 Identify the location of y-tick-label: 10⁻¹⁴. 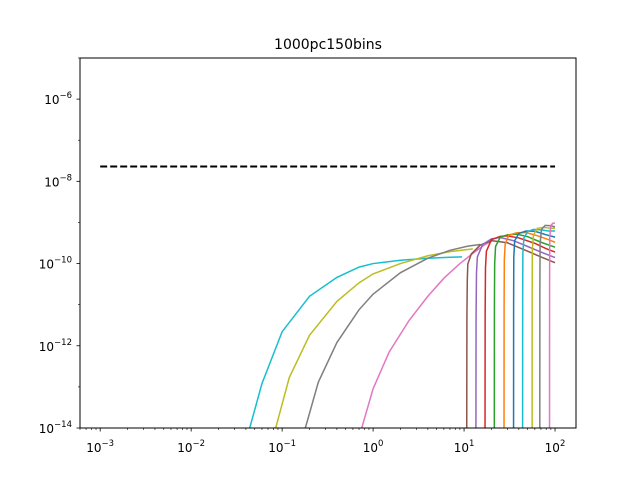
(55, 428).